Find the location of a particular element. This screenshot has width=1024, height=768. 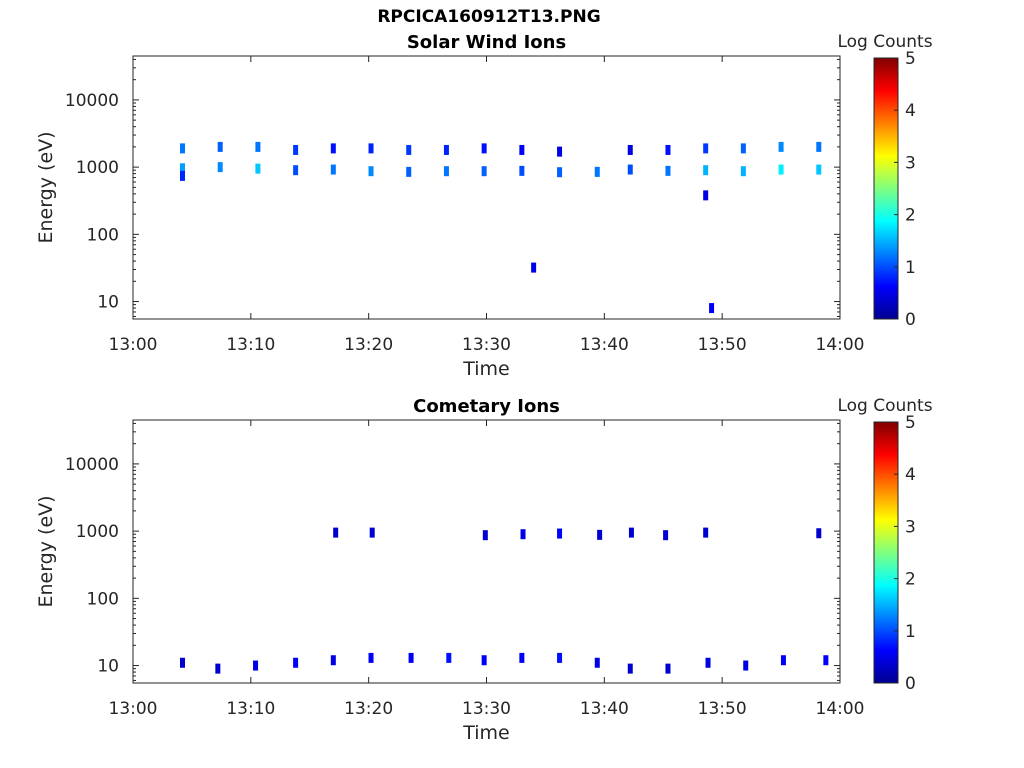

x-tick-label: 14:00 is located at coordinates (840, 709).